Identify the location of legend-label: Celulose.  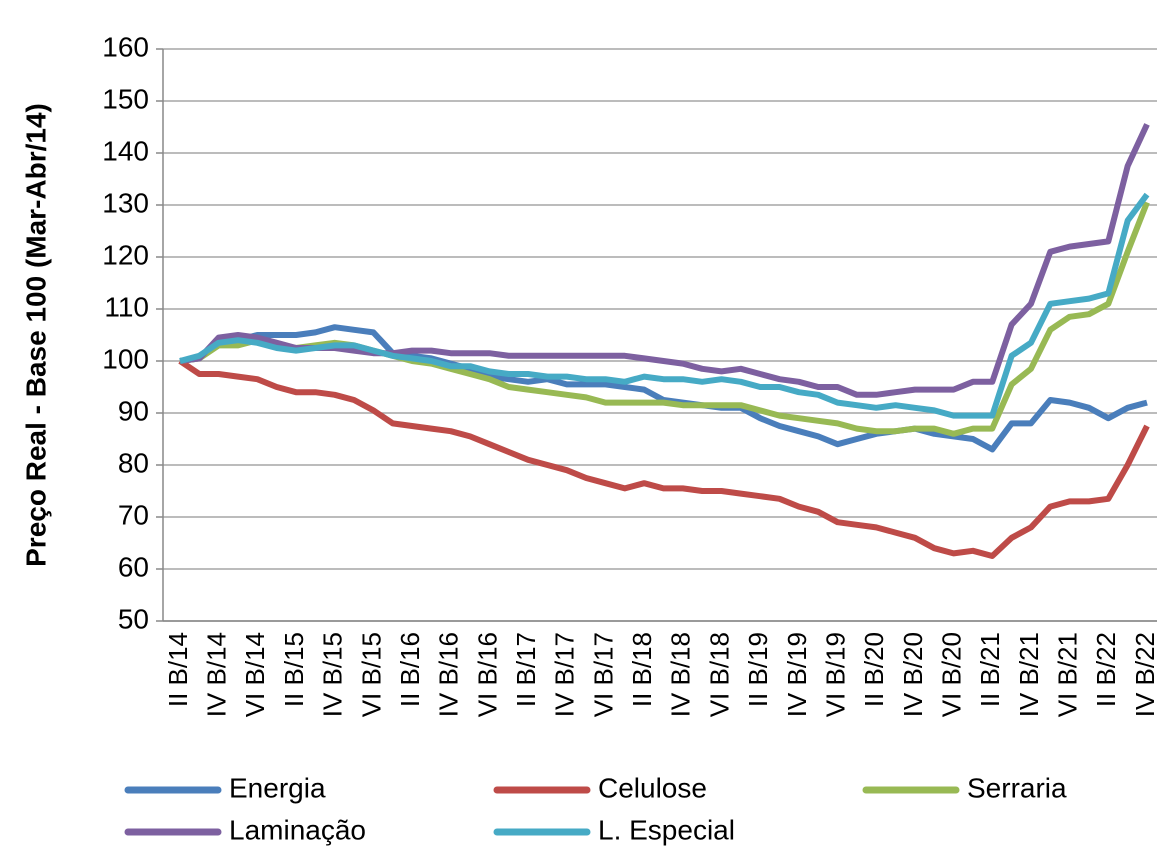
(652, 787).